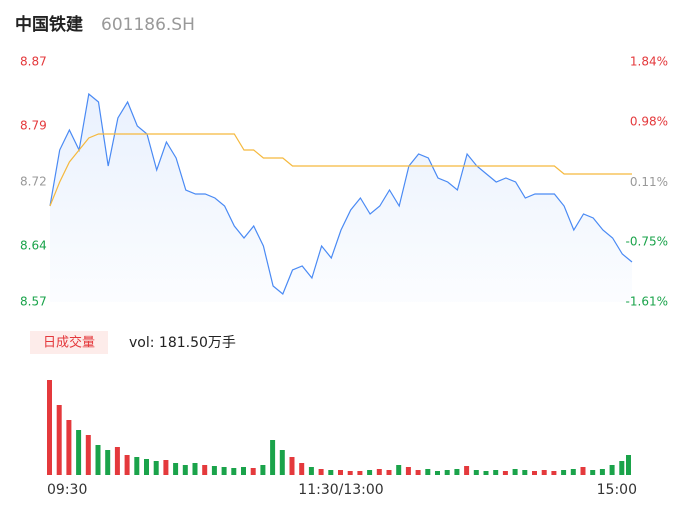 This screenshot has width=686, height=524. Describe the element at coordinates (33, 302) in the screenshot. I see `y-tick-label: 8.57` at that location.